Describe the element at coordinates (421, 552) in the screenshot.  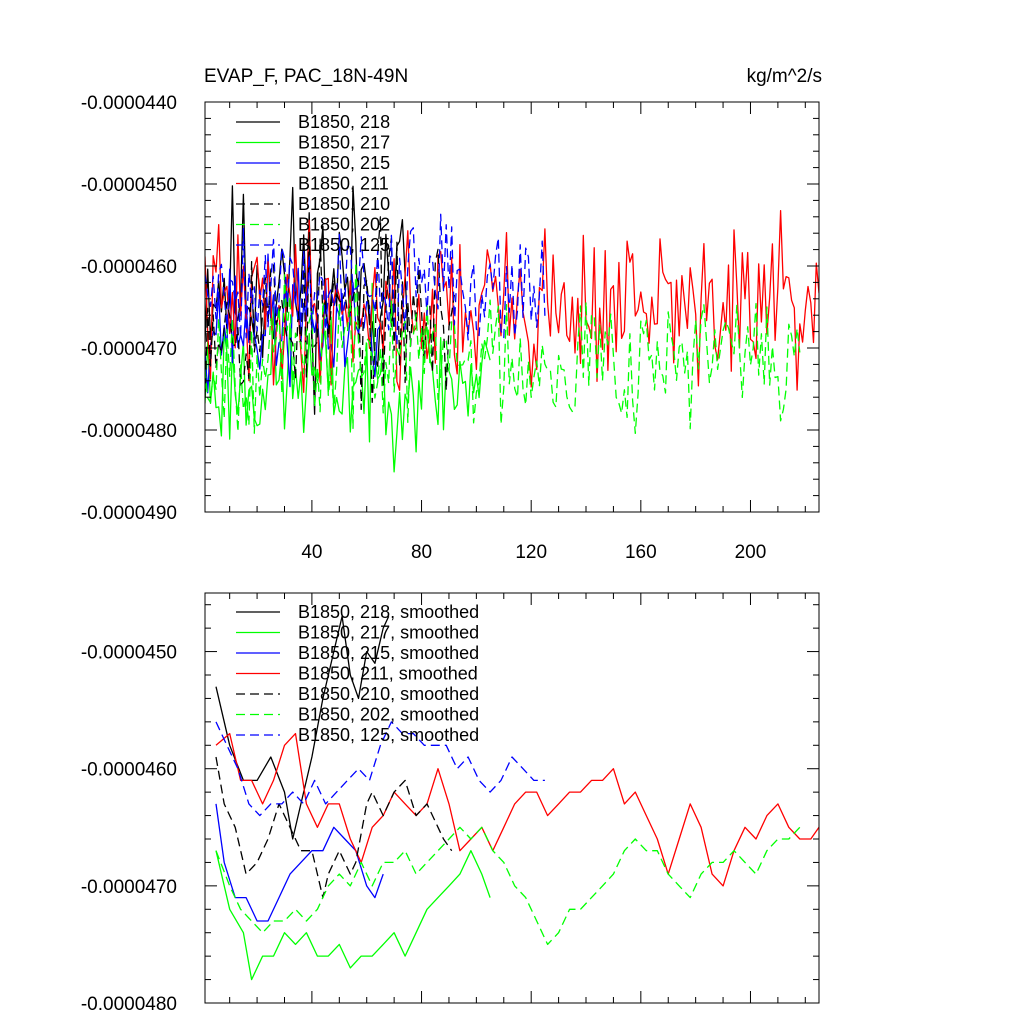
I see `x-tick-label: 80` at that location.